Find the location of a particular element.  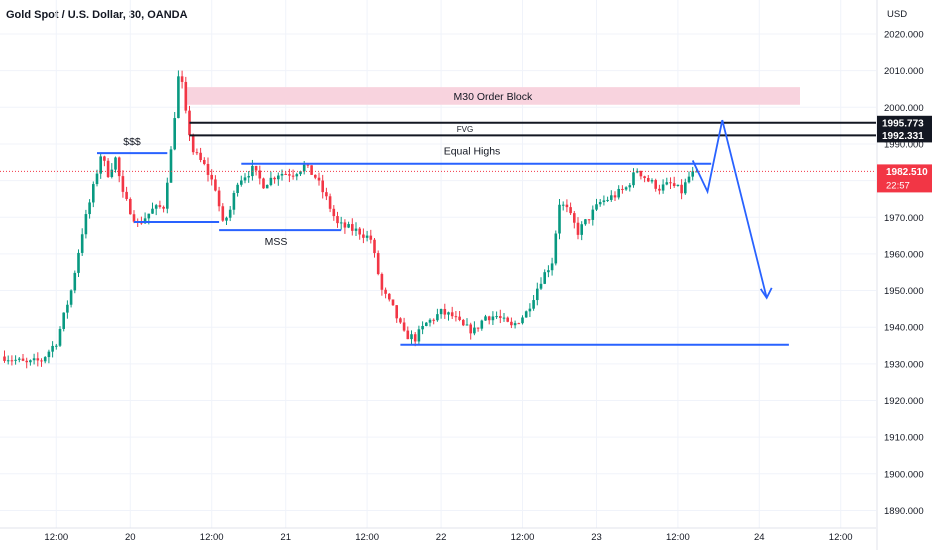

time-tick-label: 24 is located at coordinates (759, 537).